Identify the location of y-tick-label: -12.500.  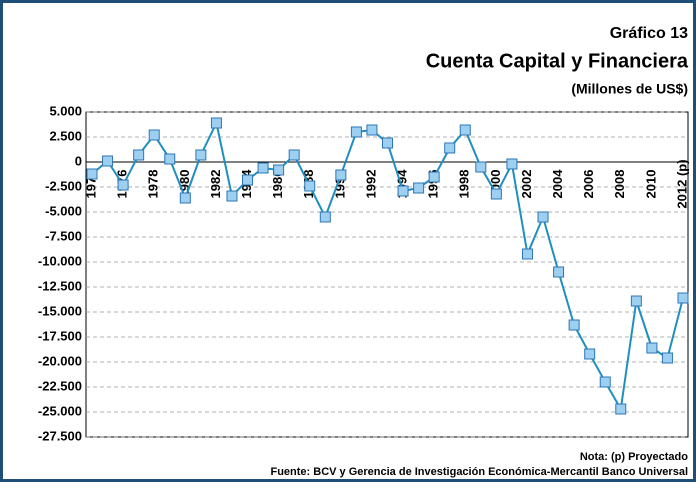
(60, 285).